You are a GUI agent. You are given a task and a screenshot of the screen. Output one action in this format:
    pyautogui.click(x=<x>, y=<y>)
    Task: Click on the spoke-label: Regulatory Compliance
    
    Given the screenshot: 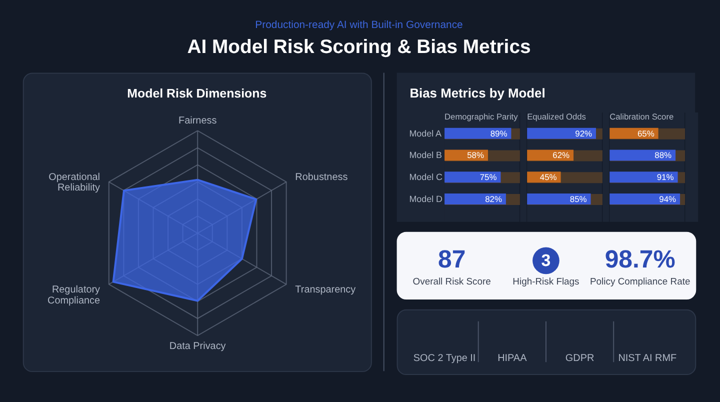 What is the action you would take?
    pyautogui.click(x=74, y=295)
    